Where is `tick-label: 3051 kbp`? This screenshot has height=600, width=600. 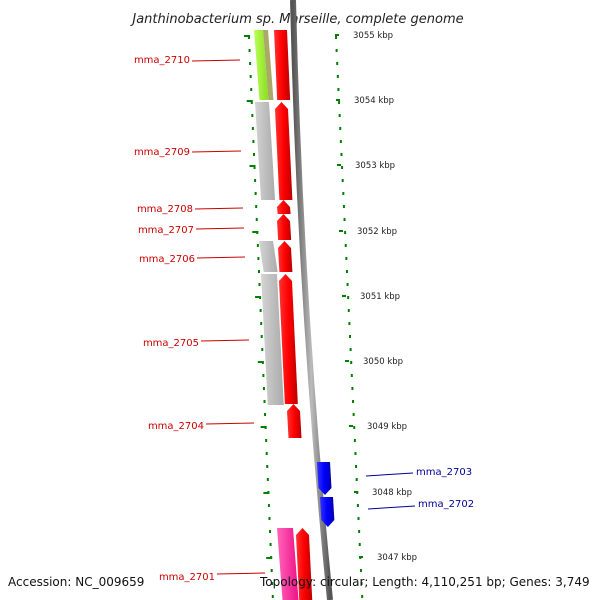 tick-label: 3051 kbp is located at coordinates (380, 297).